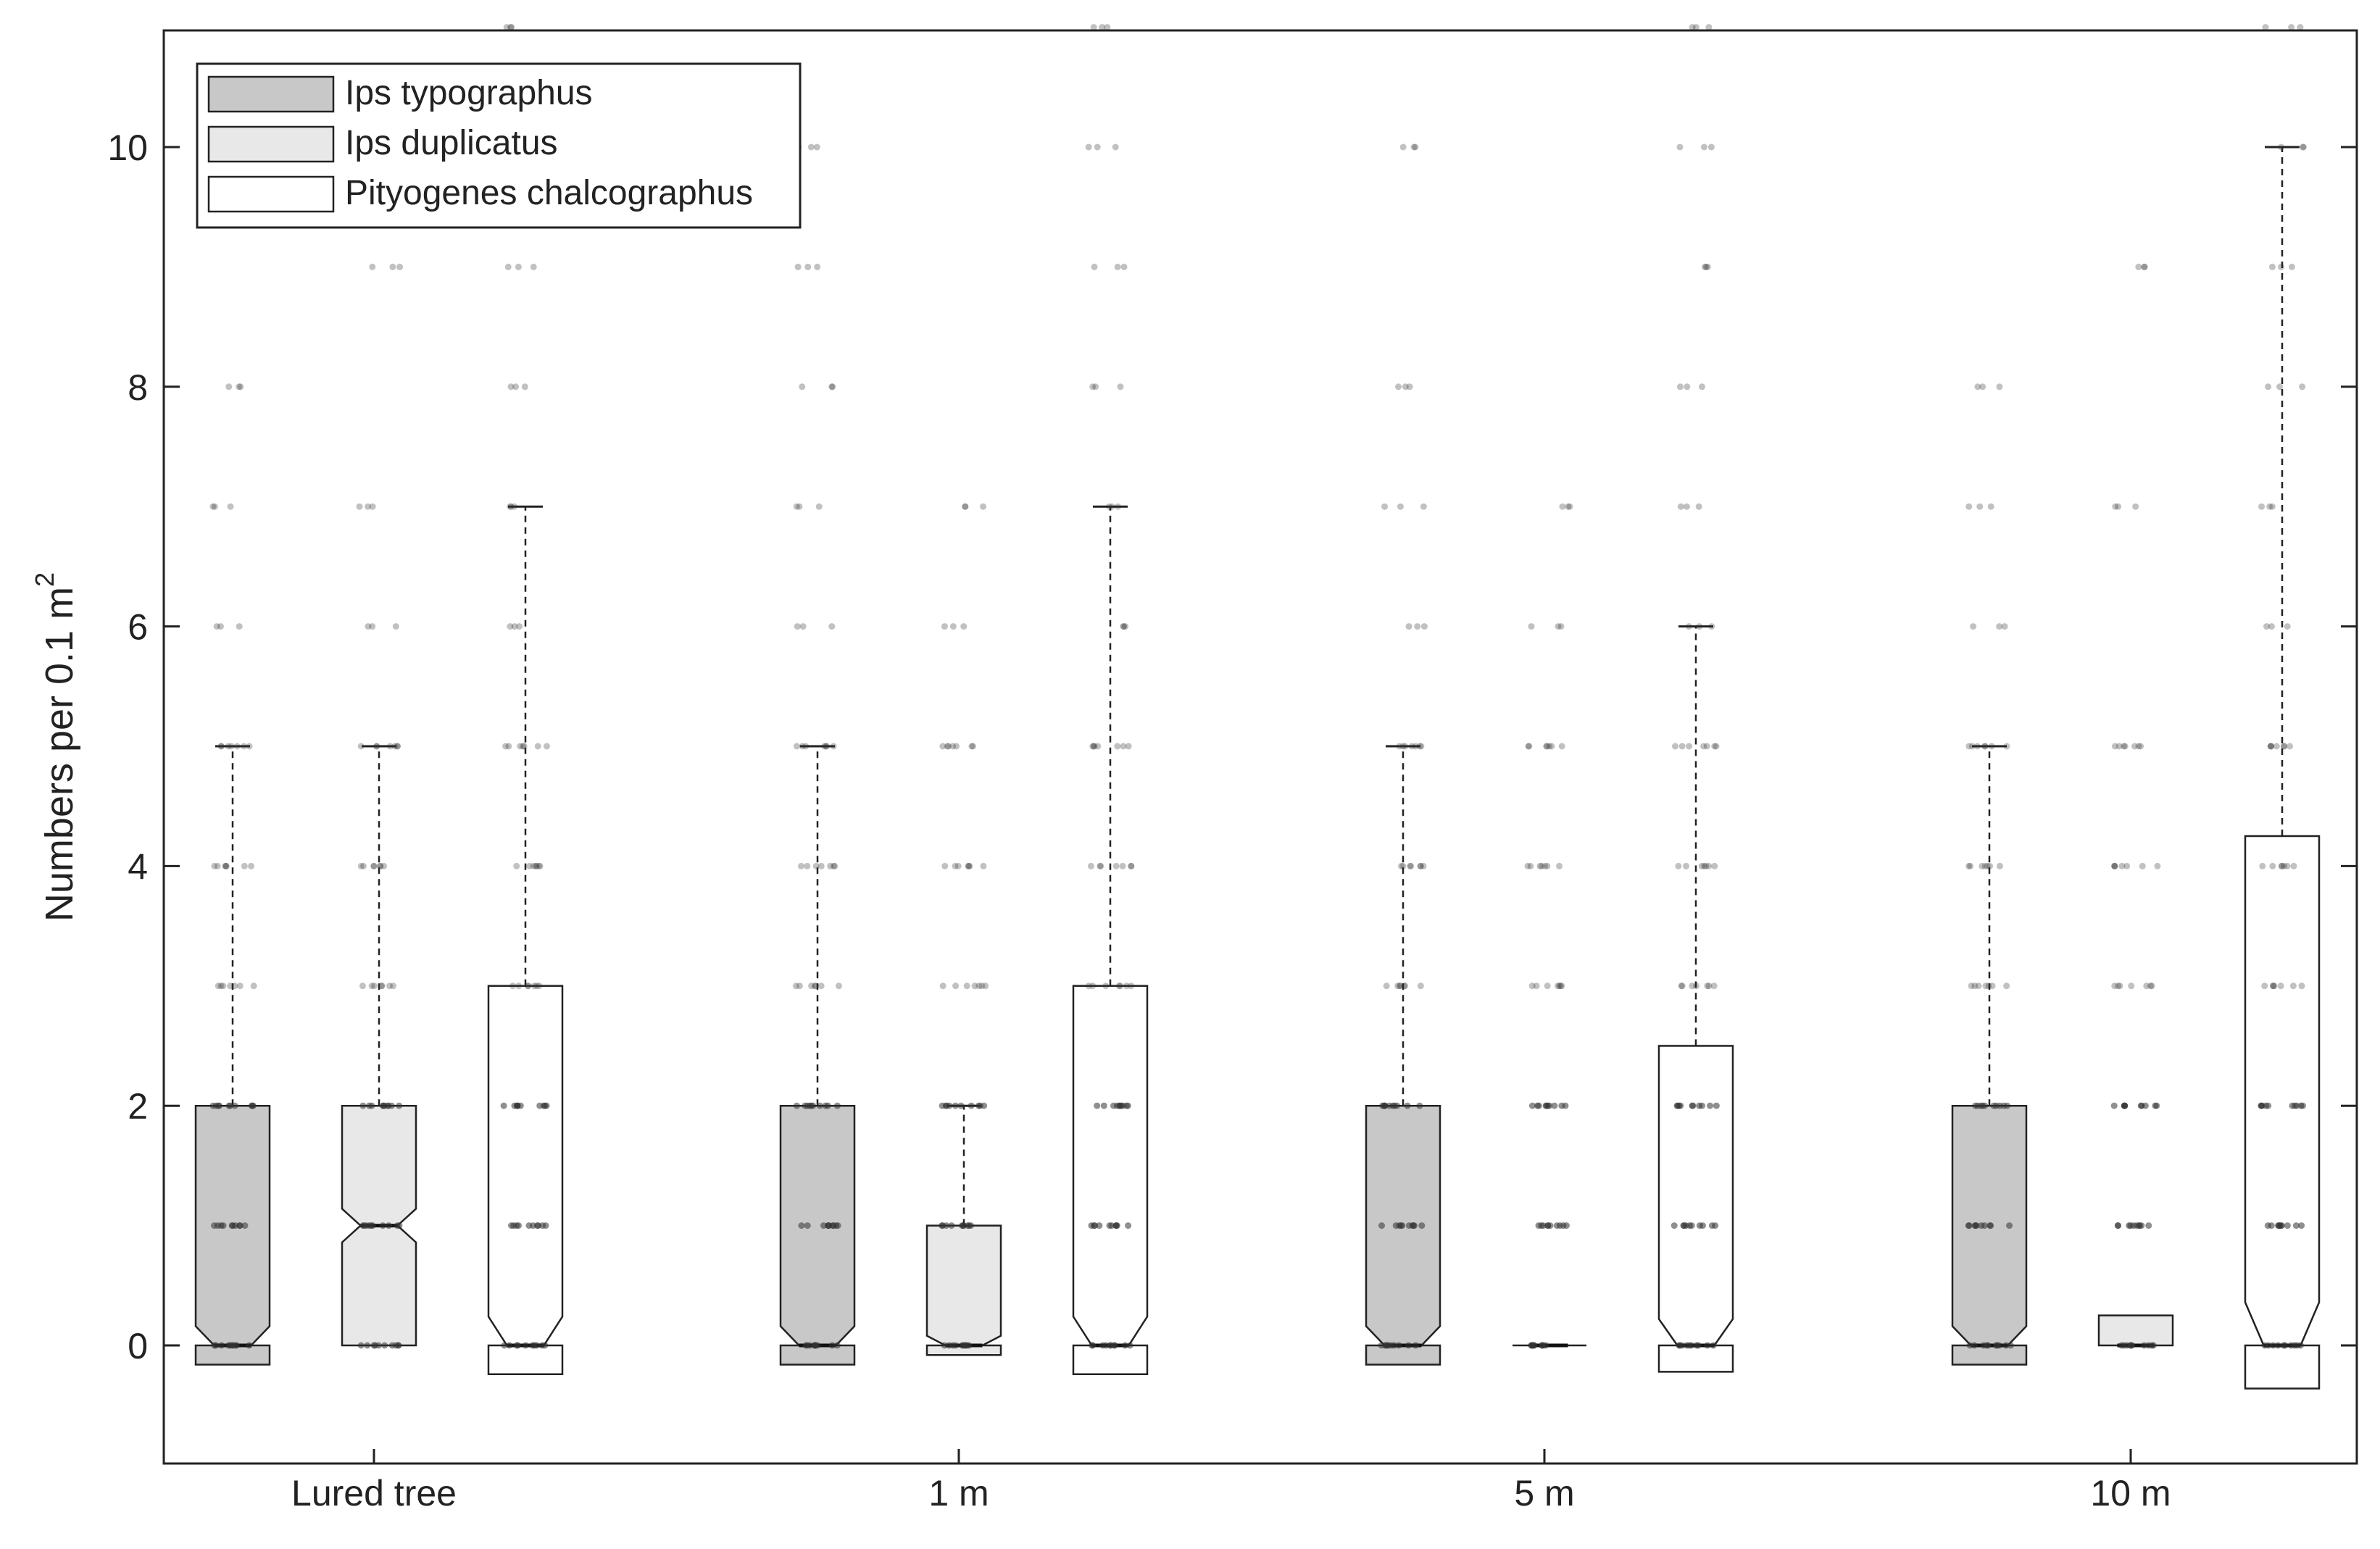 This screenshot has height=1549, width=2380. What do you see at coordinates (2282, 1091) in the screenshot?
I see `box` at bounding box center [2282, 1091].